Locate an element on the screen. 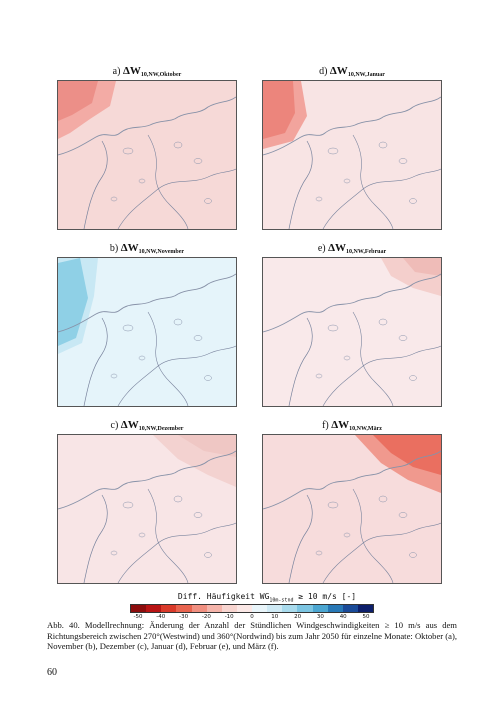  panel-subscript: 10,NW,November is located at coordinates (161, 252).